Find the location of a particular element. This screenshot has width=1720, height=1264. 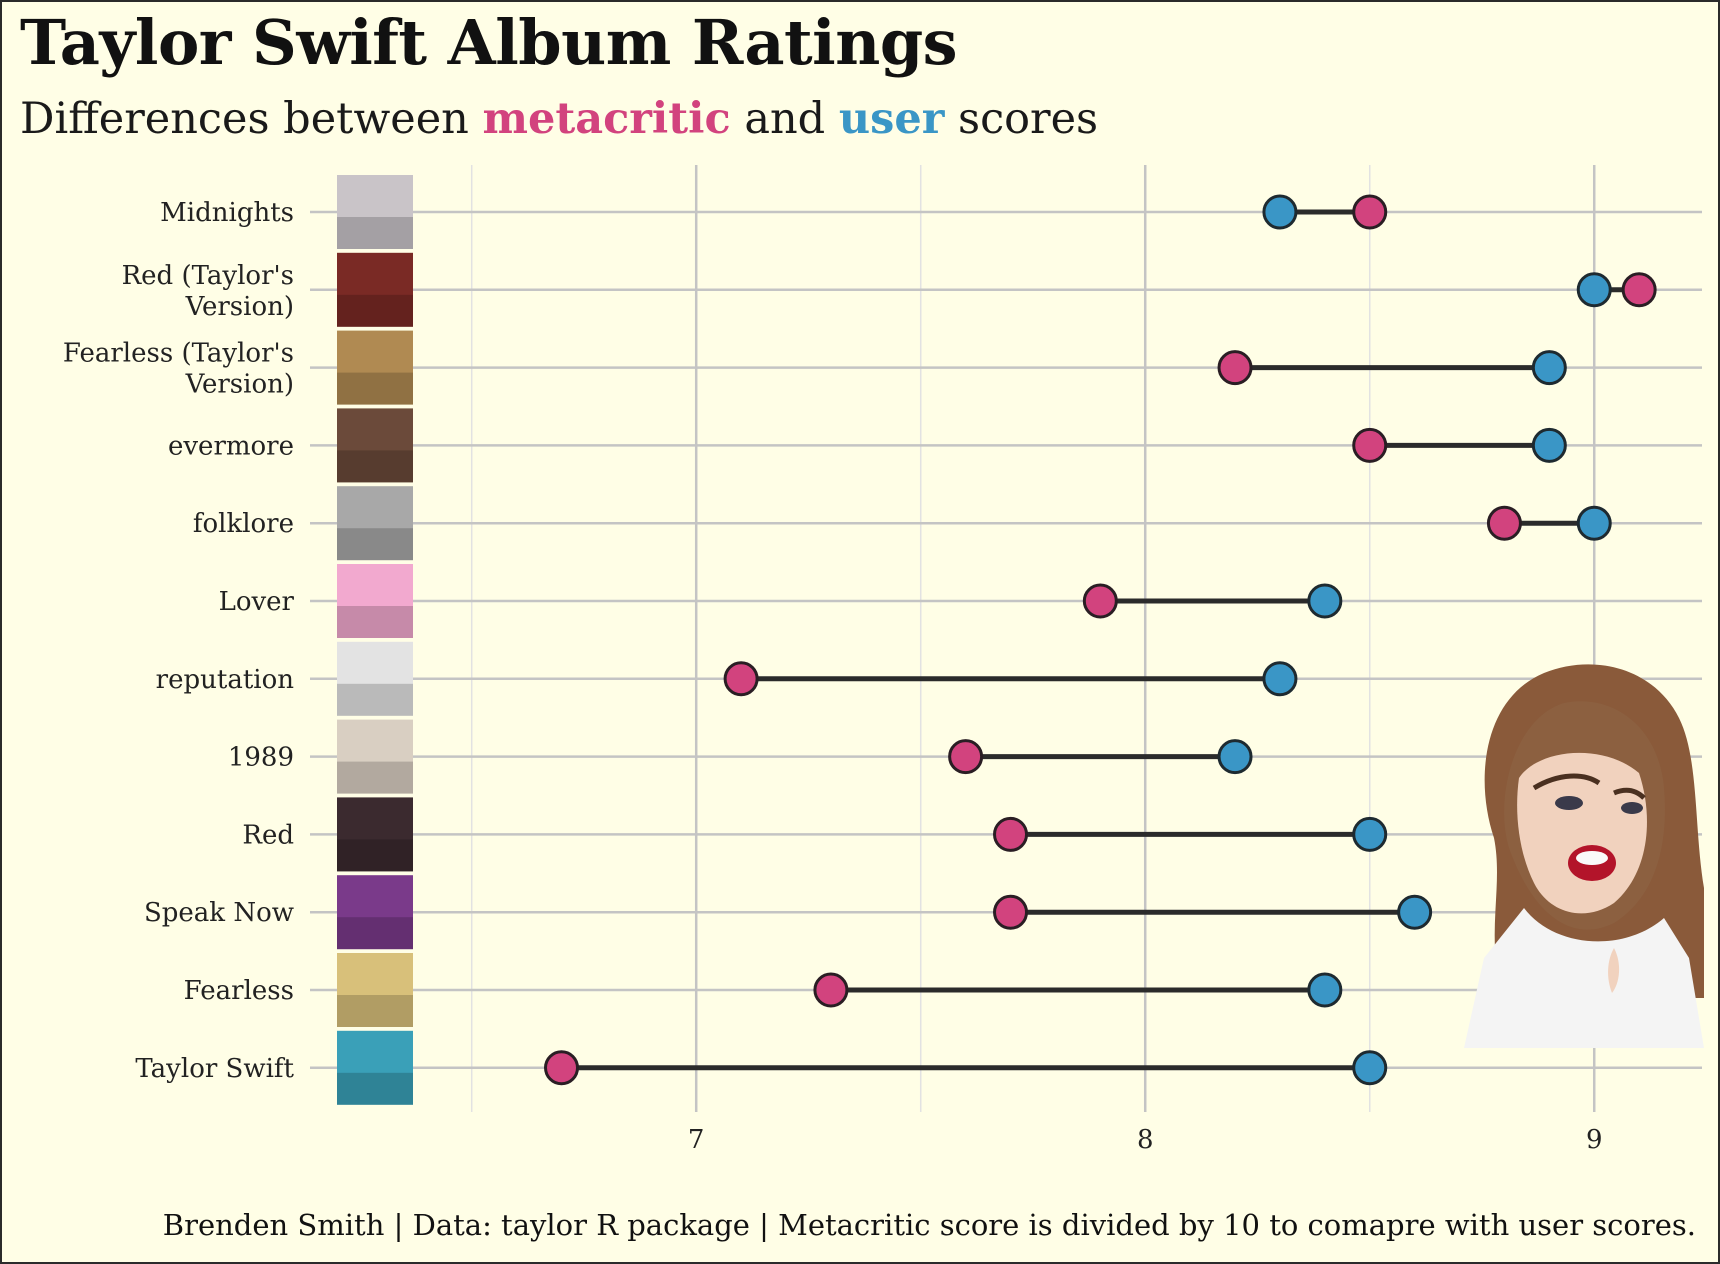

subtitle-middle: and is located at coordinates (784, 119).